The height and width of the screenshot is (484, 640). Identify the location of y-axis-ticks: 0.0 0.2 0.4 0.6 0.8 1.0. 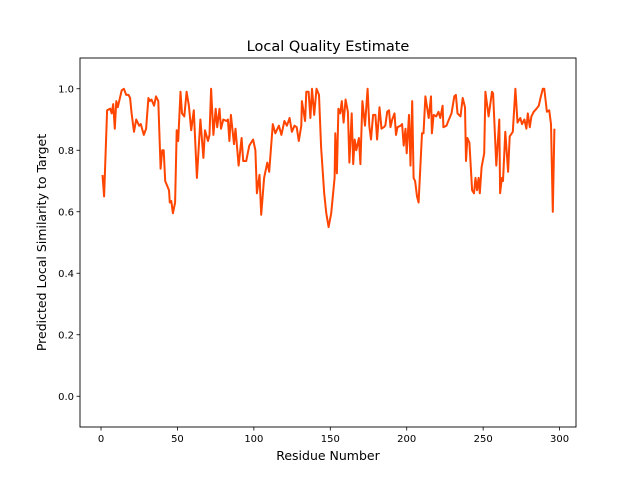
(69, 243).